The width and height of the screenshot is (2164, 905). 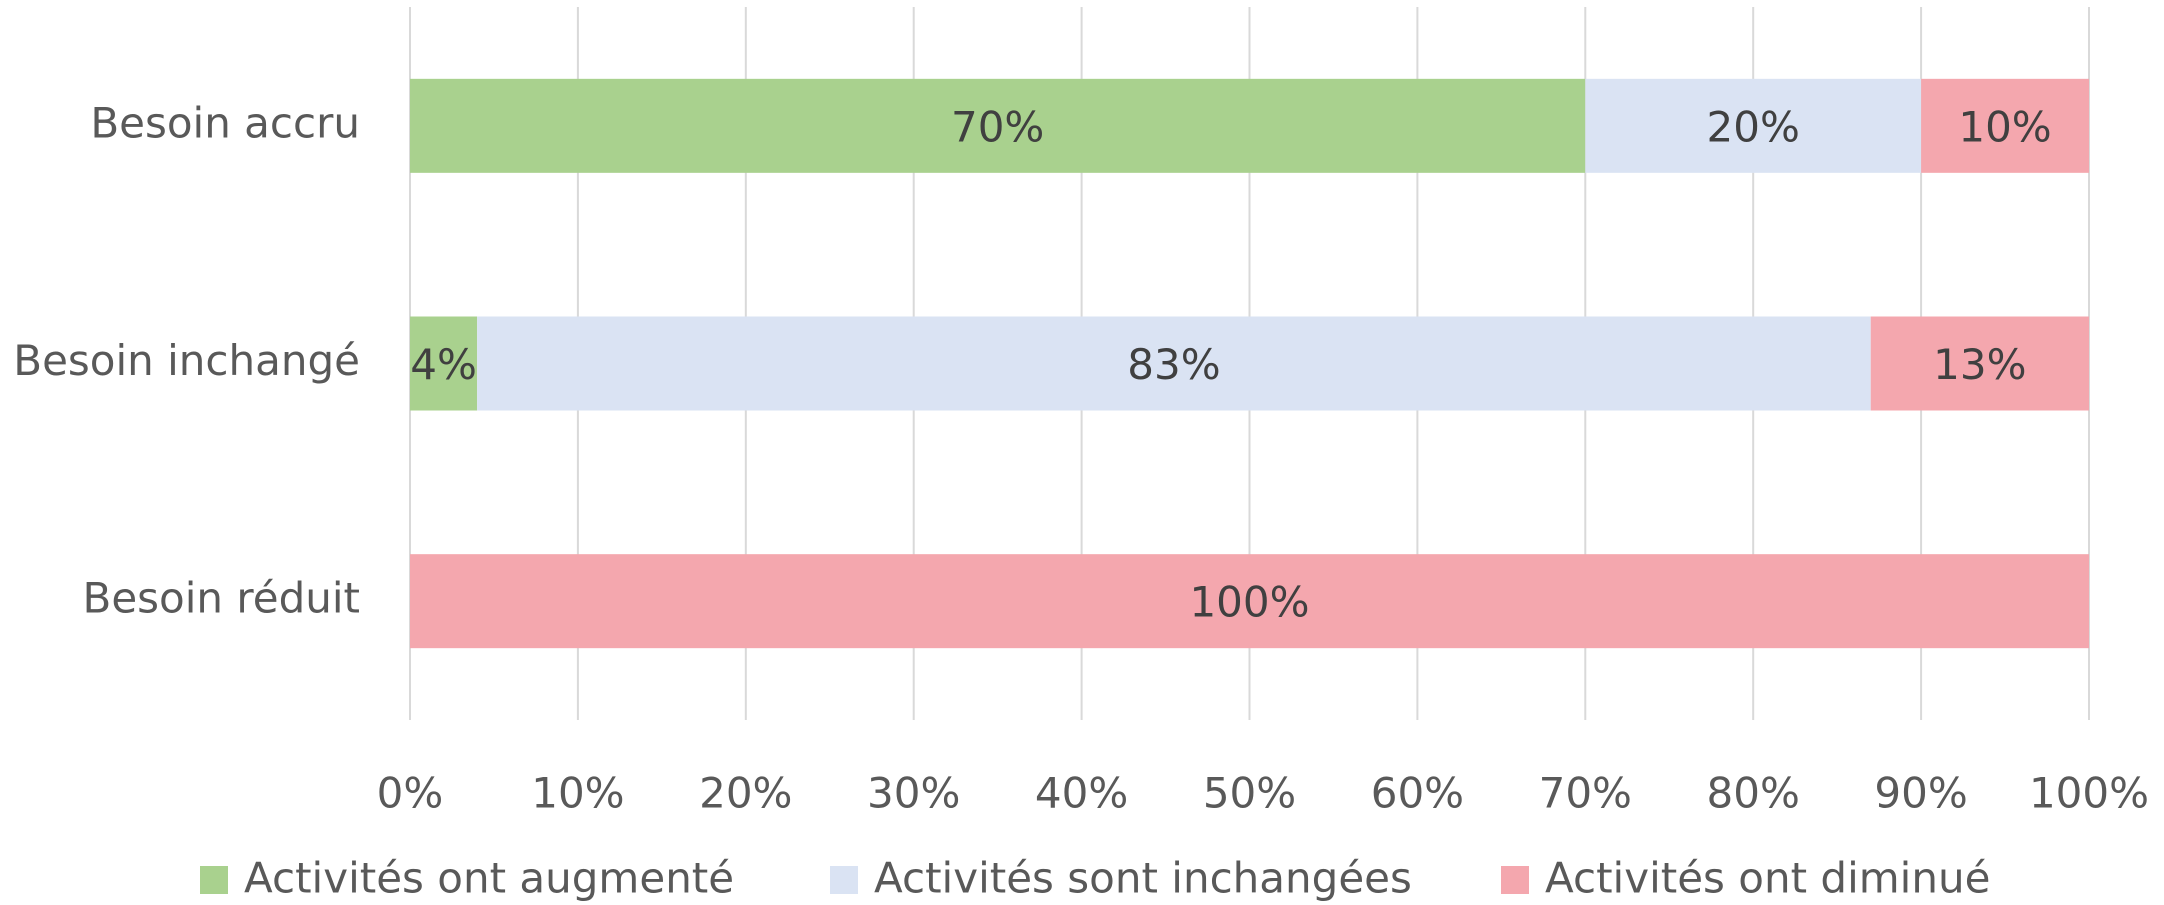 I want to click on bar-label: 20%, so click(x=1753, y=126).